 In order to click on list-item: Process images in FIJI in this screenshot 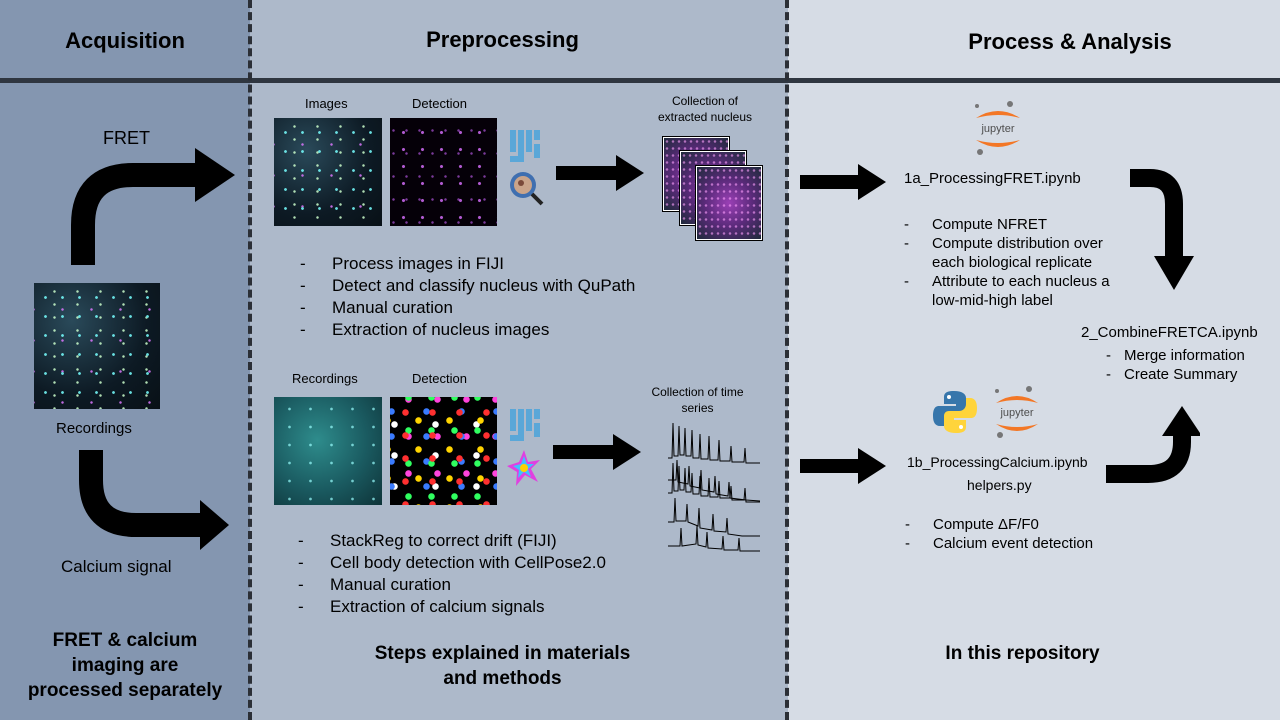, I will do `click(467, 264)`.